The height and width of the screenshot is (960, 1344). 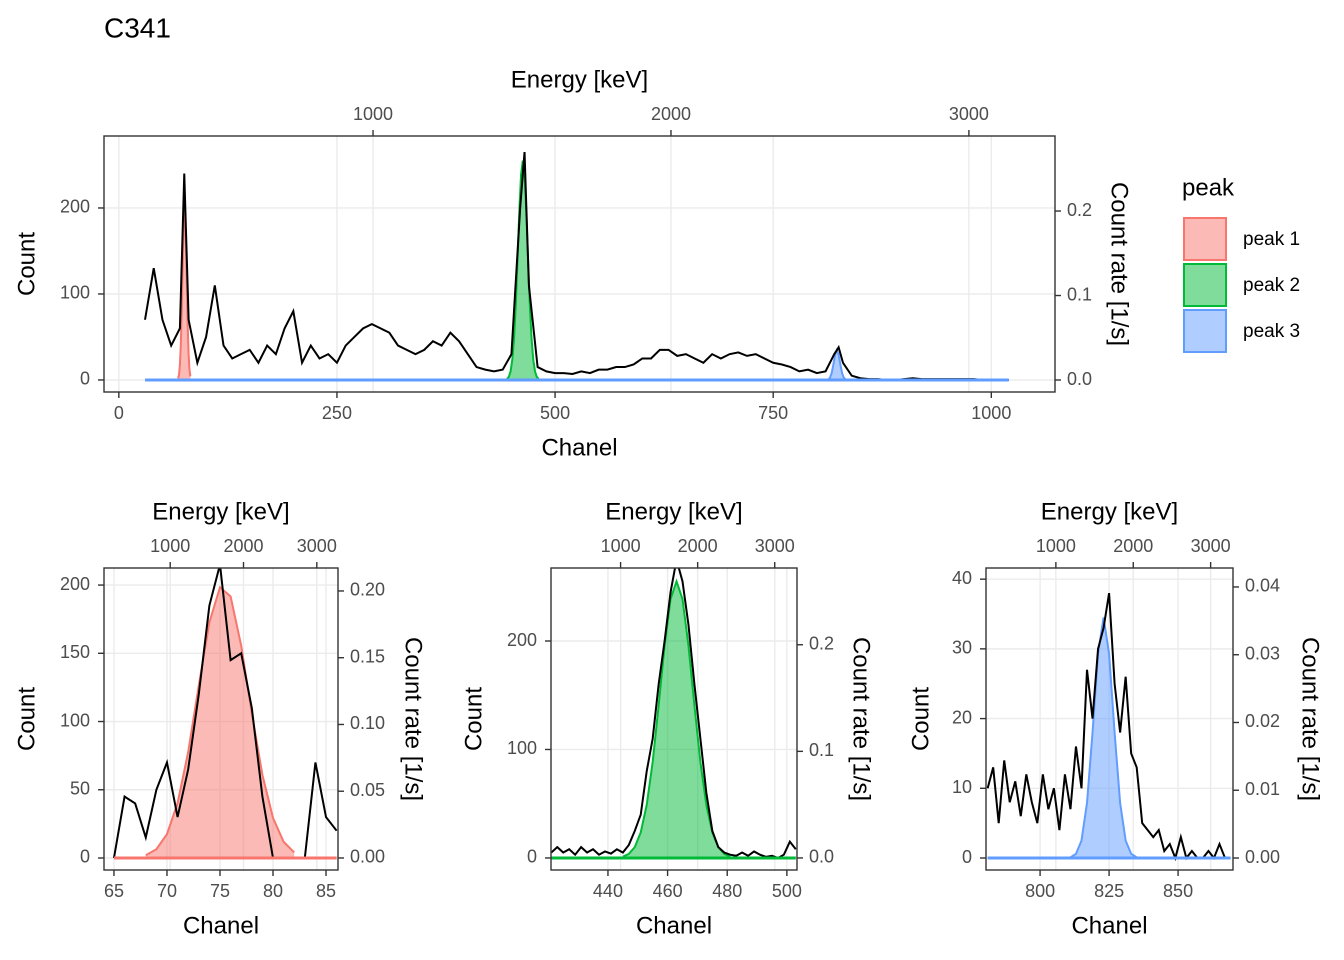 What do you see at coordinates (991, 413) in the screenshot?
I see `x-tick-label: 1000` at bounding box center [991, 413].